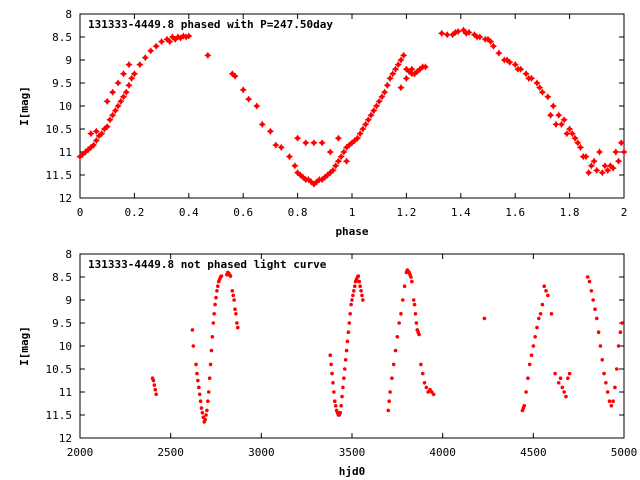 Image resolution: width=640 pixels, height=480 pixels. Describe the element at coordinates (68, 254) in the screenshot. I see `y-tick-label: 8` at that location.